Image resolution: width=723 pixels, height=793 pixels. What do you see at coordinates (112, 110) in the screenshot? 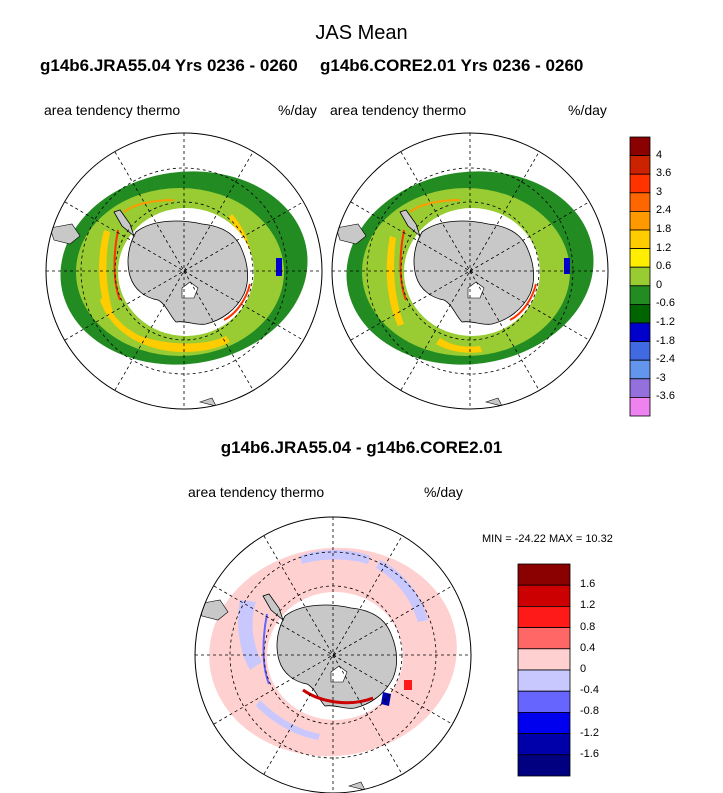
I see `panel1-variable-label: area tendency thermo` at bounding box center [112, 110].